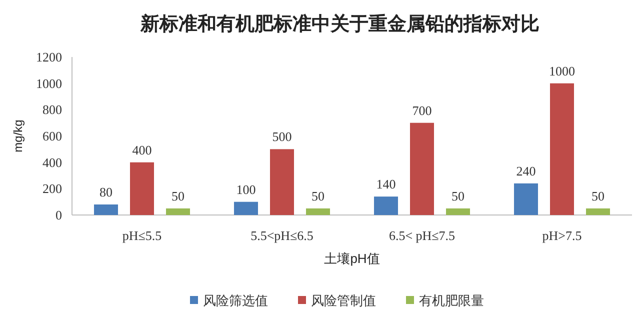 The height and width of the screenshot is (327, 643). Describe the element at coordinates (562, 235) in the screenshot. I see `x-tick-label: pH>7.5` at that location.